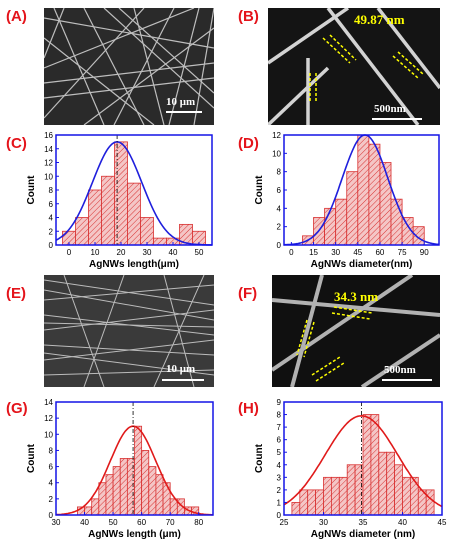 This screenshot has width=453, height=550. Describe the element at coordinates (181, 369) in the screenshot. I see `scale-label-e: 10 μm` at that location.